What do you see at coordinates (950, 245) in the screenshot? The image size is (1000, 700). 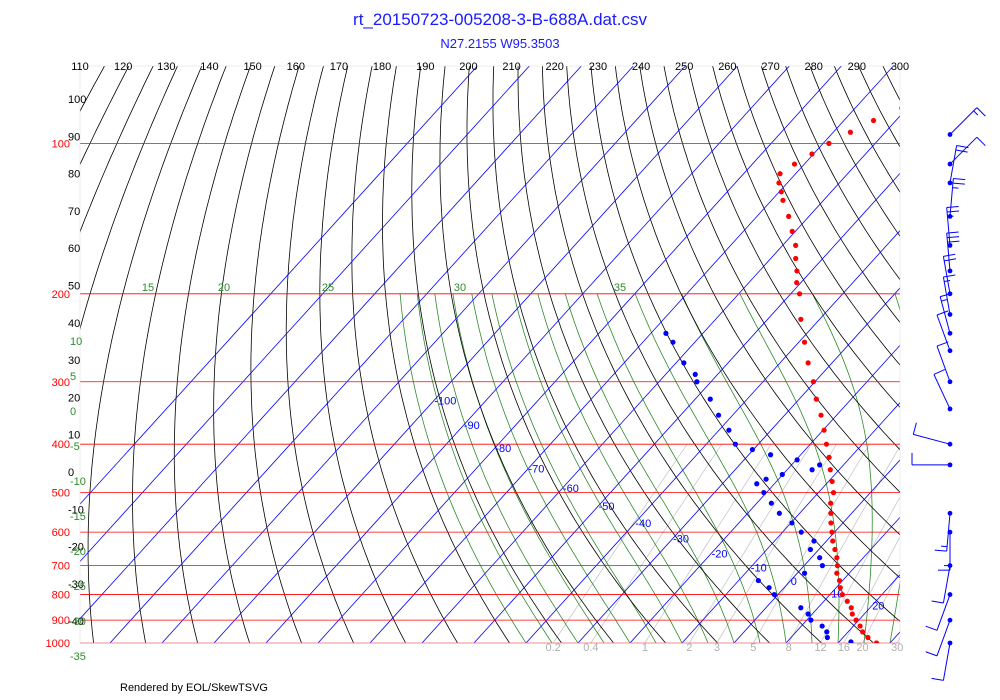 I see `wind-barb-station` at bounding box center [950, 245].